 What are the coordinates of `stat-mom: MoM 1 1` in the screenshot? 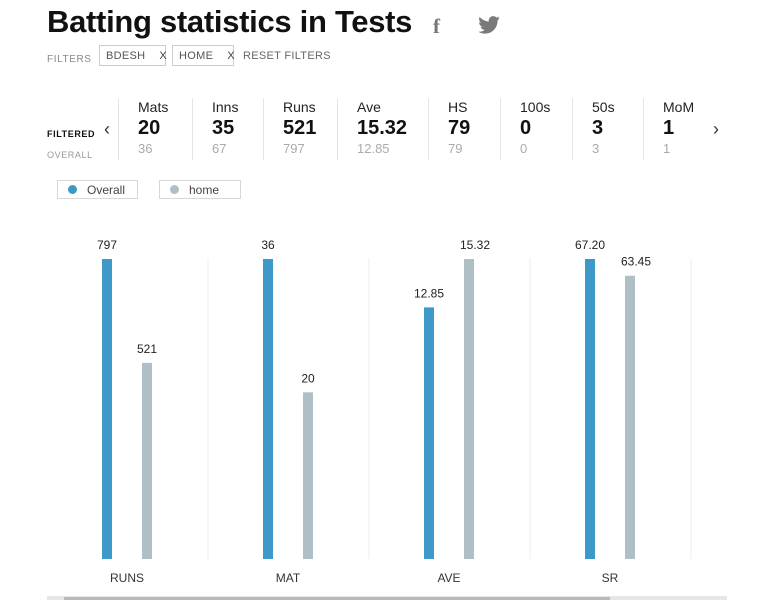 It's located at (685, 129).